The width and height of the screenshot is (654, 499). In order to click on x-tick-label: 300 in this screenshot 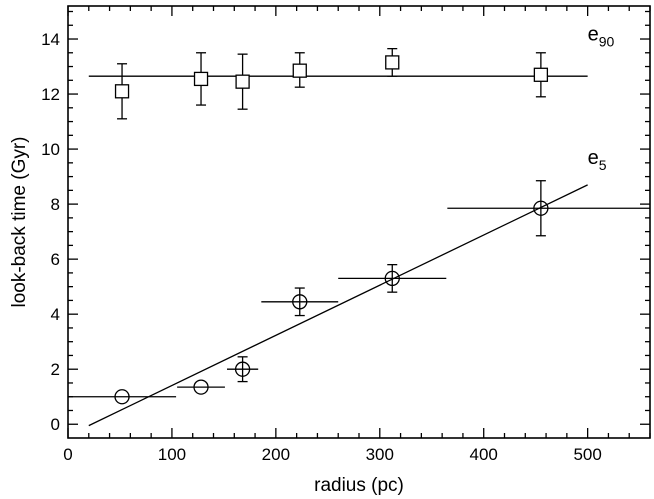, I will do `click(380, 454)`.